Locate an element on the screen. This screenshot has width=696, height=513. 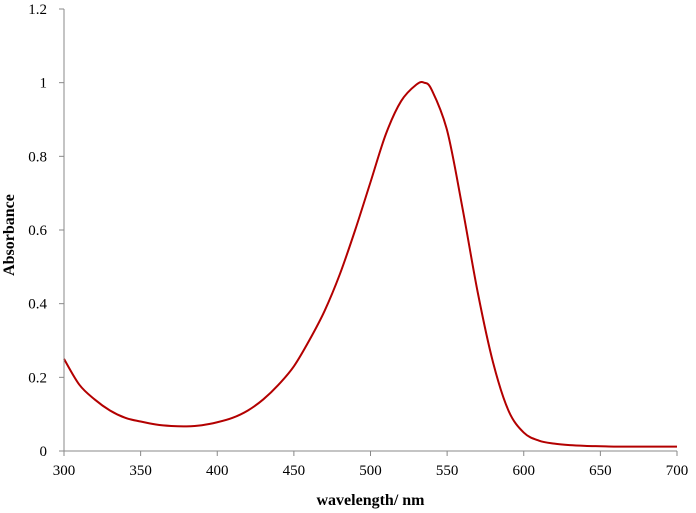
x-tick-label: 450 is located at coordinates (294, 471).